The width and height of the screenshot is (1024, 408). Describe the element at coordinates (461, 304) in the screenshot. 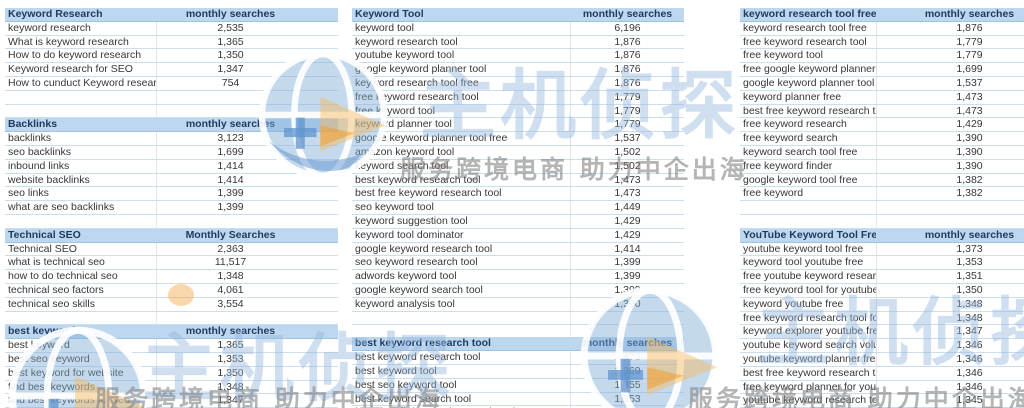

I see `keyword-cell: keyword analysis tool` at that location.